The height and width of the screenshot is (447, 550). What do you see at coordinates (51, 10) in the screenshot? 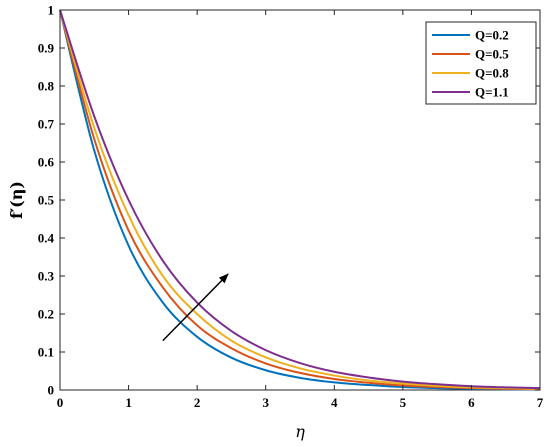
I see `y-tick-label: 1` at bounding box center [51, 10].